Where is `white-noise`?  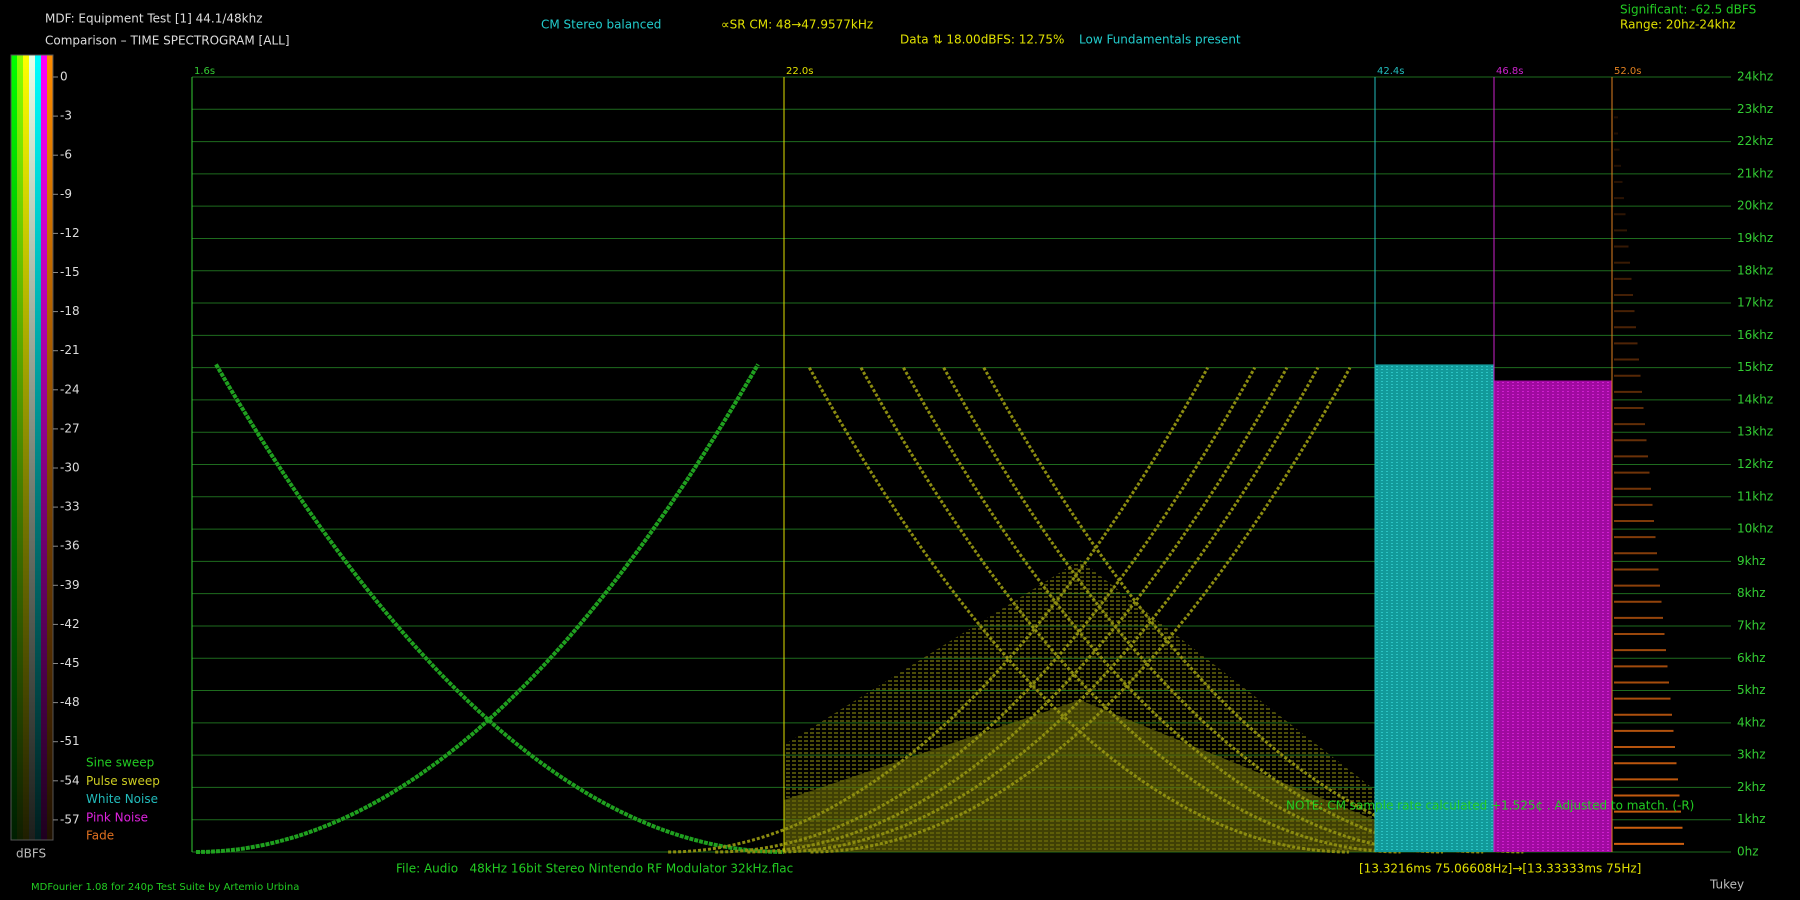 white-noise is located at coordinates (1434, 608).